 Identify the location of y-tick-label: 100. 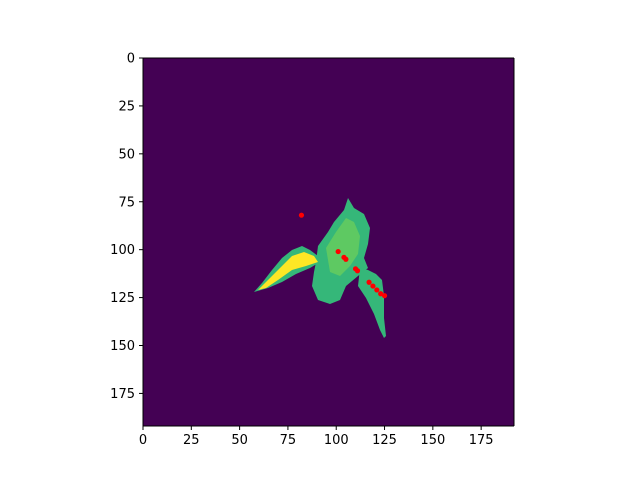
(122, 250).